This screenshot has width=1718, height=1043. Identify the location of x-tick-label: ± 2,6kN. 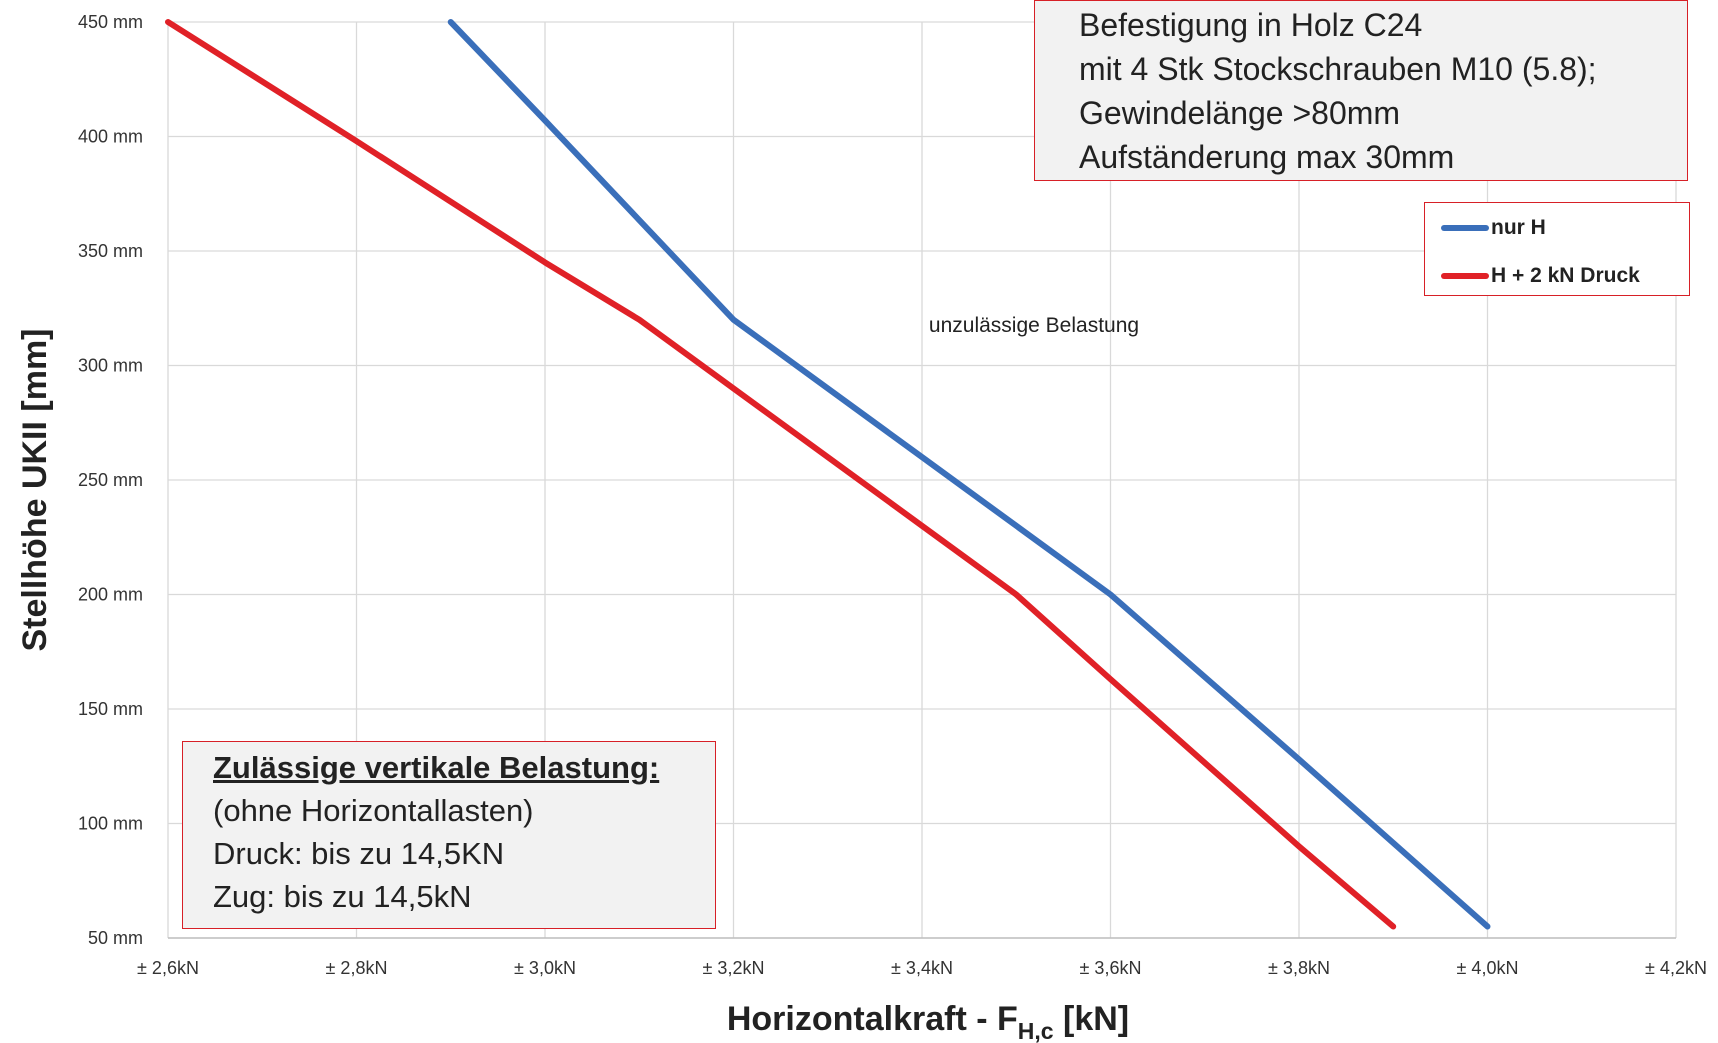
(168, 968).